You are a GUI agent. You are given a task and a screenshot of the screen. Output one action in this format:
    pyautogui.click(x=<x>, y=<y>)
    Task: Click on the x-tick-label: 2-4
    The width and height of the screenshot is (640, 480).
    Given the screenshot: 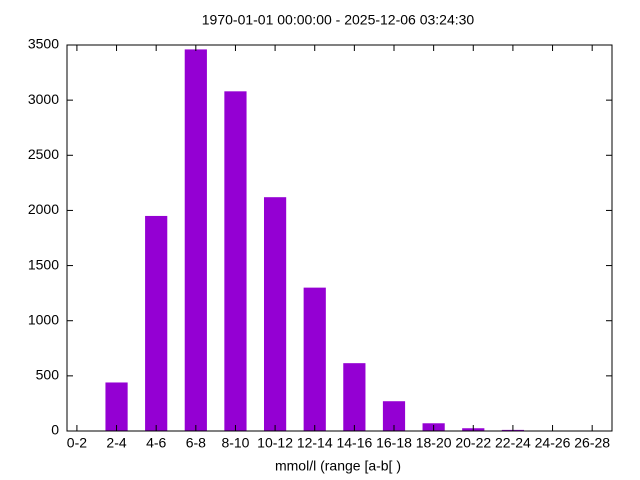 What is the action you would take?
    pyautogui.click(x=116, y=443)
    